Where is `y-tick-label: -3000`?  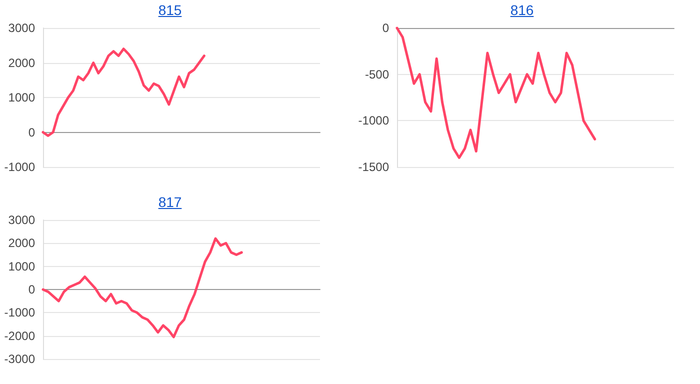 y-tick-label: -3000 is located at coordinates (20, 359).